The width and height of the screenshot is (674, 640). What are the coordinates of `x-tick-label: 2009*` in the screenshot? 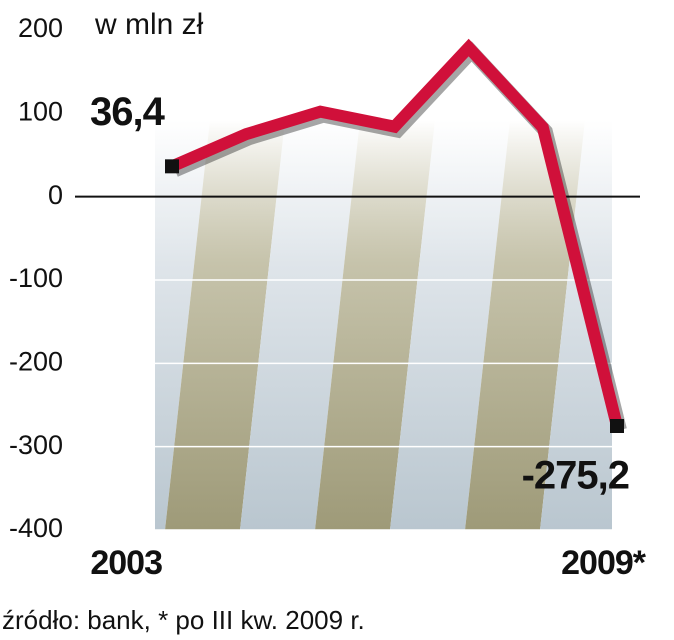 It's located at (604, 563).